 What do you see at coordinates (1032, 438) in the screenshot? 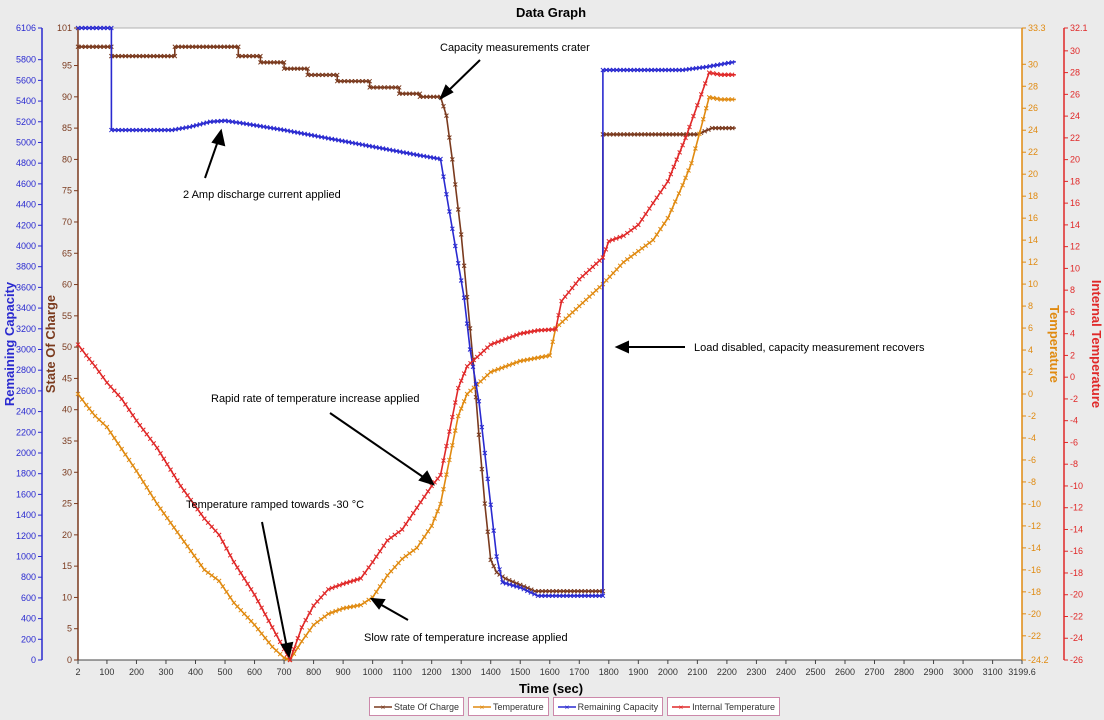
I see `y-tick-label: -4` at bounding box center [1032, 438].